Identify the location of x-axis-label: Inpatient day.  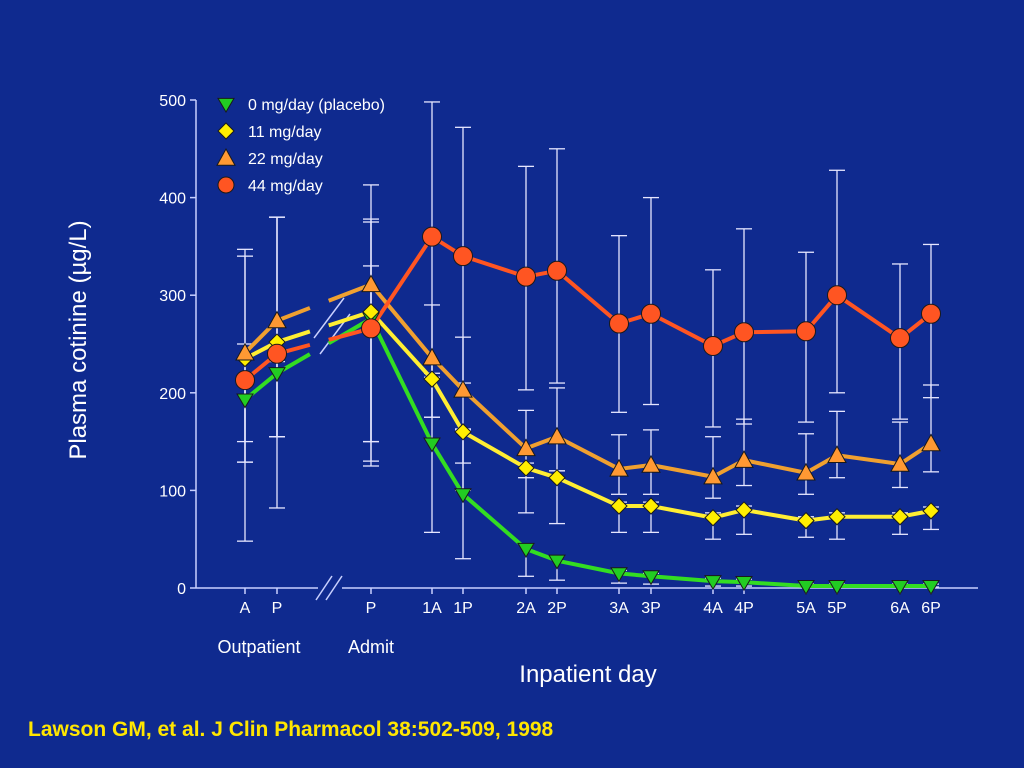
(587, 674).